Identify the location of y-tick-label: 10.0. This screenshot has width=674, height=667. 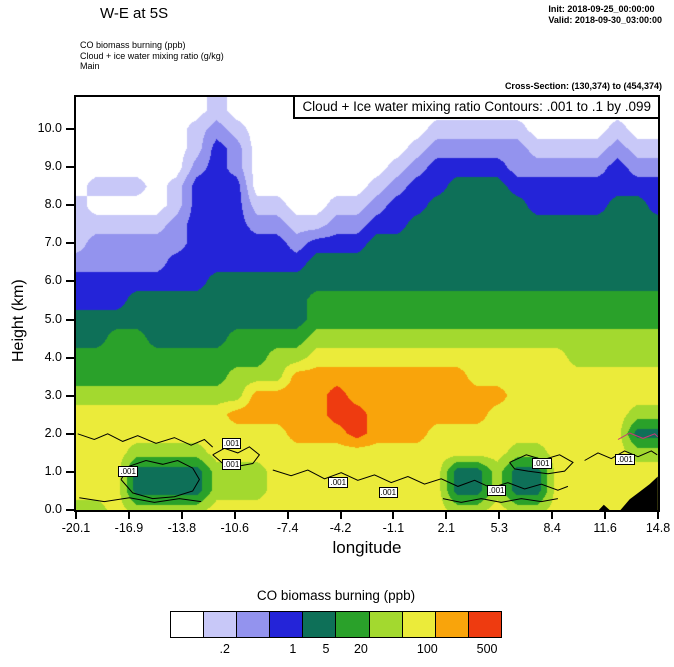
(49, 128).